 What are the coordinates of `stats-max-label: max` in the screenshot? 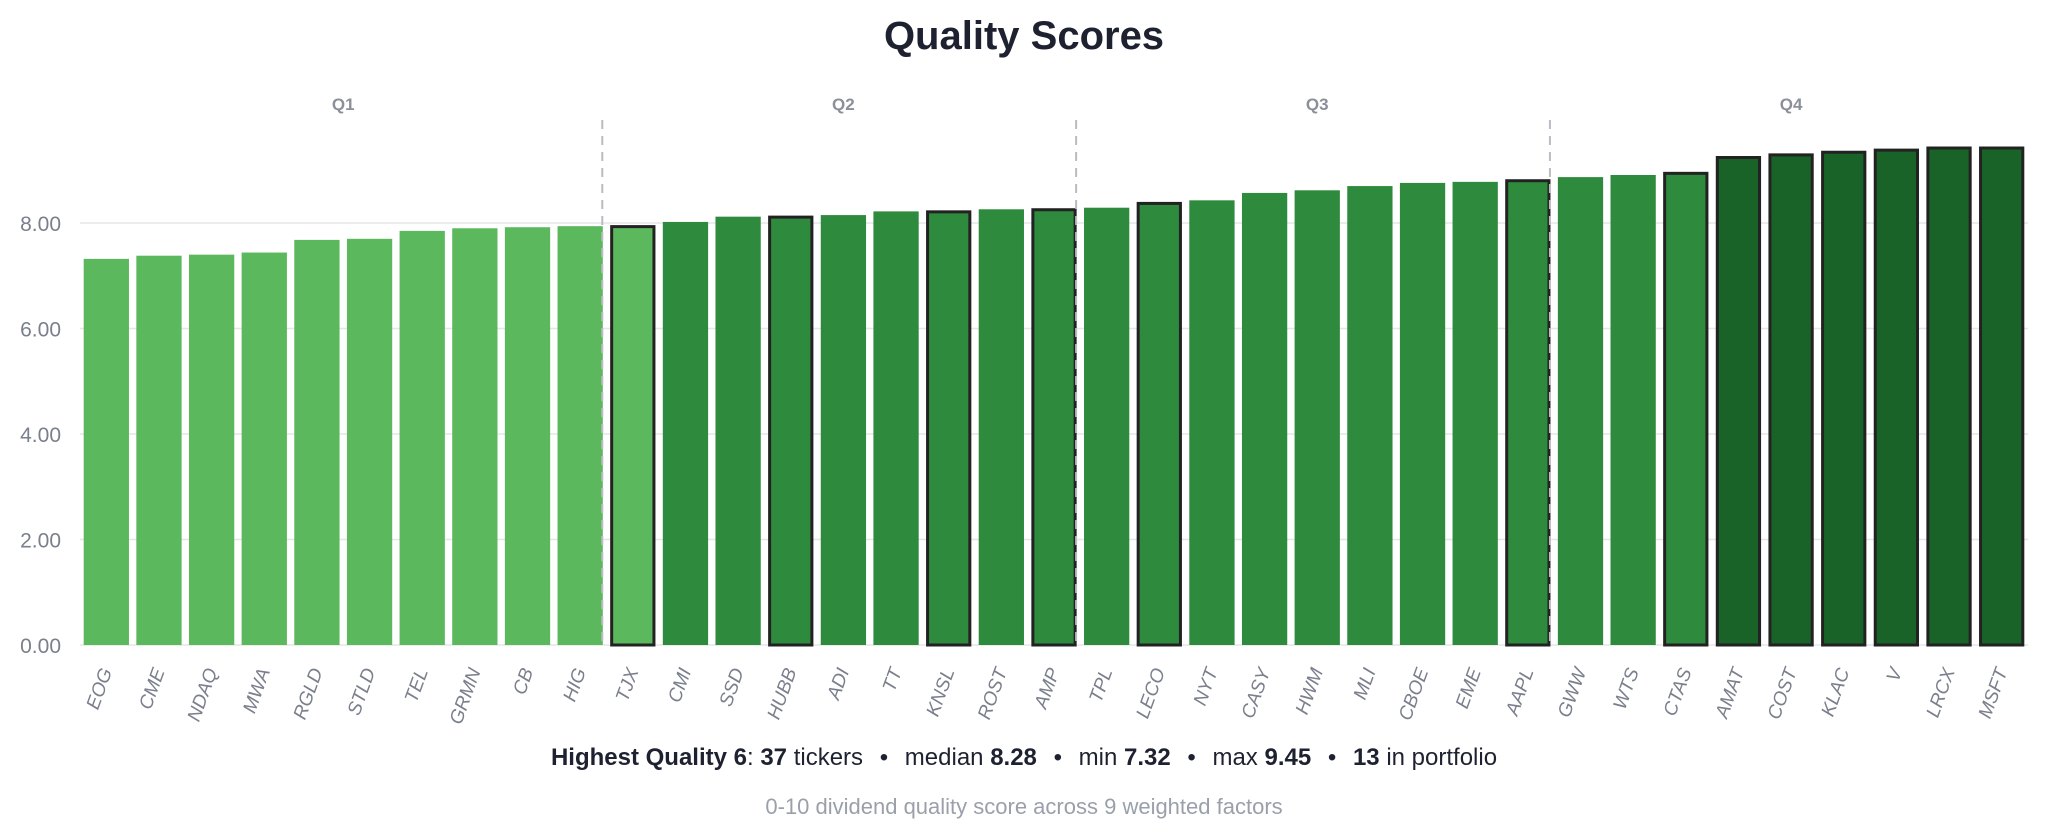 It's located at (1235, 757).